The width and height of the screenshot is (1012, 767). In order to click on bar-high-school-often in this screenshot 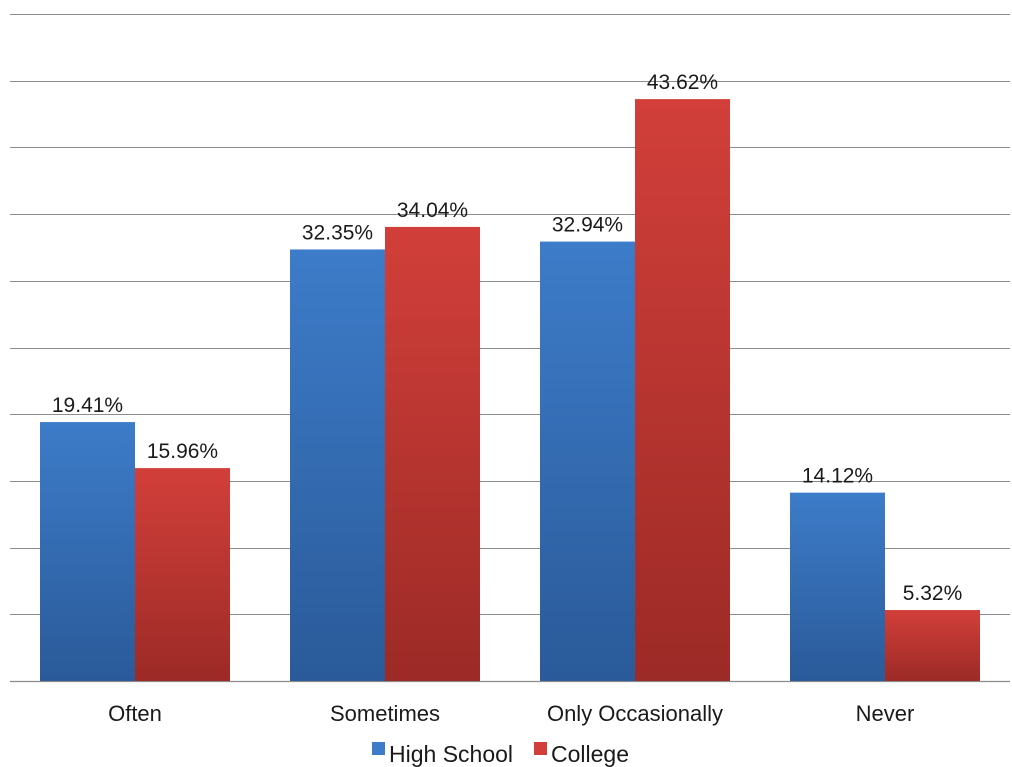, I will do `click(87, 551)`.